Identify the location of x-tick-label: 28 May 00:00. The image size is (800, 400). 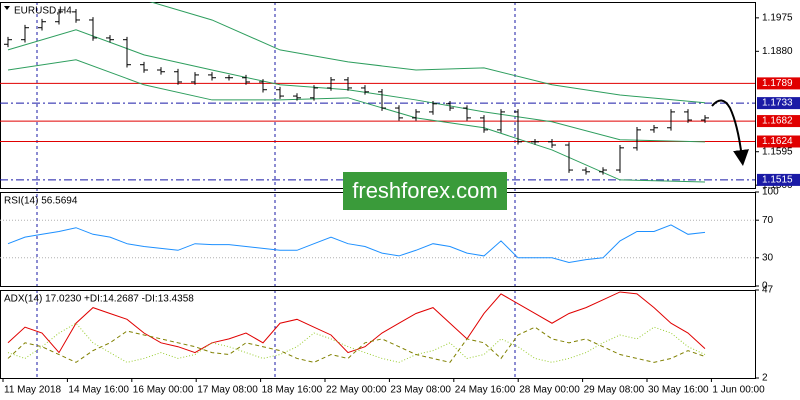
(549, 390).